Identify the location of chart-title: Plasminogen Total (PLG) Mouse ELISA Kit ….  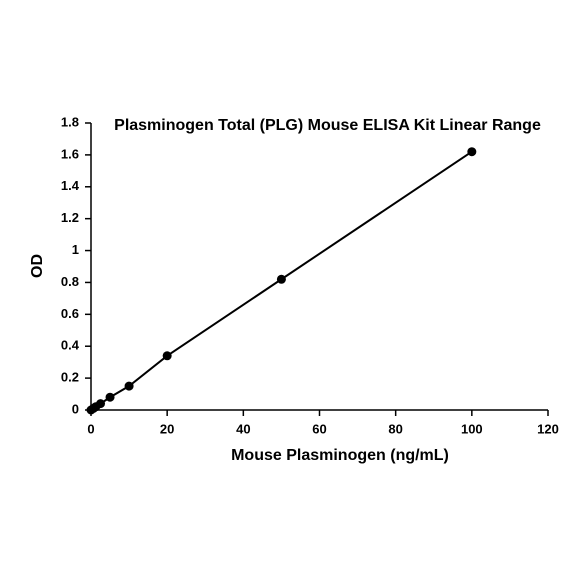
(327, 125).